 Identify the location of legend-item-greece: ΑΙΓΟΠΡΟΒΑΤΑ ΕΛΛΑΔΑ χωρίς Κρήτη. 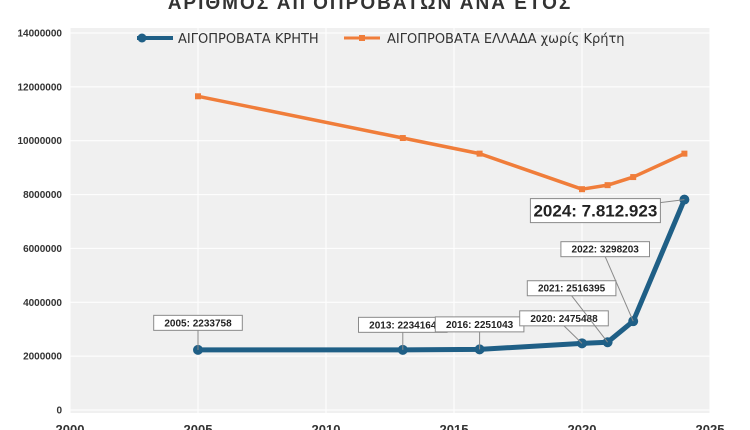
(484, 39).